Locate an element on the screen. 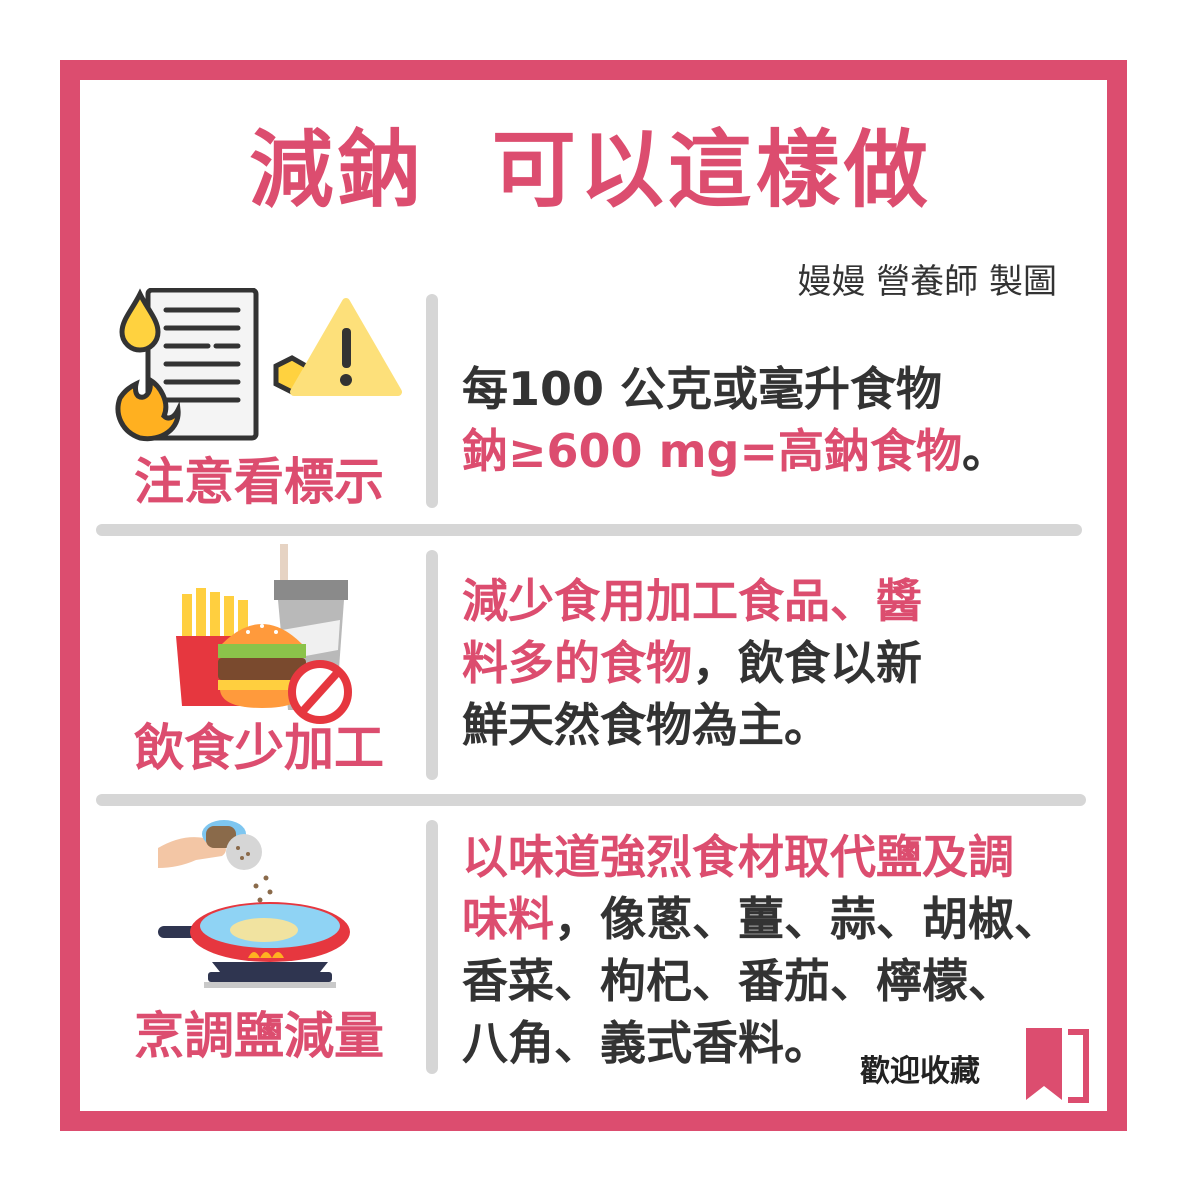  credit-text: 嫚嫚 營養師 製圖 is located at coordinates (927, 282).